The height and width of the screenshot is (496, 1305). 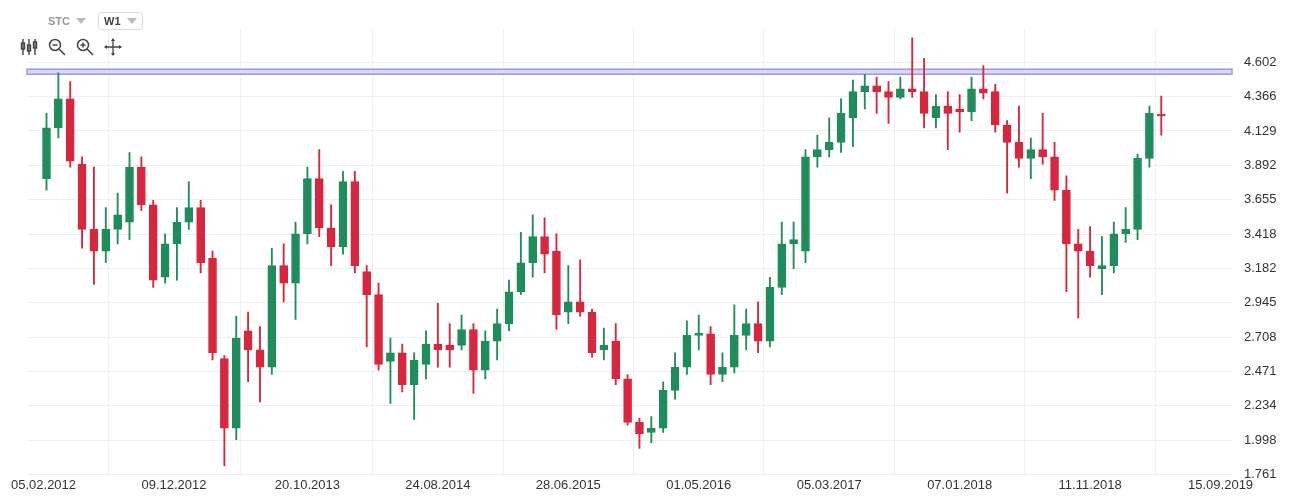 I want to click on y-tick-label: 2.708, so click(x=1260, y=336).